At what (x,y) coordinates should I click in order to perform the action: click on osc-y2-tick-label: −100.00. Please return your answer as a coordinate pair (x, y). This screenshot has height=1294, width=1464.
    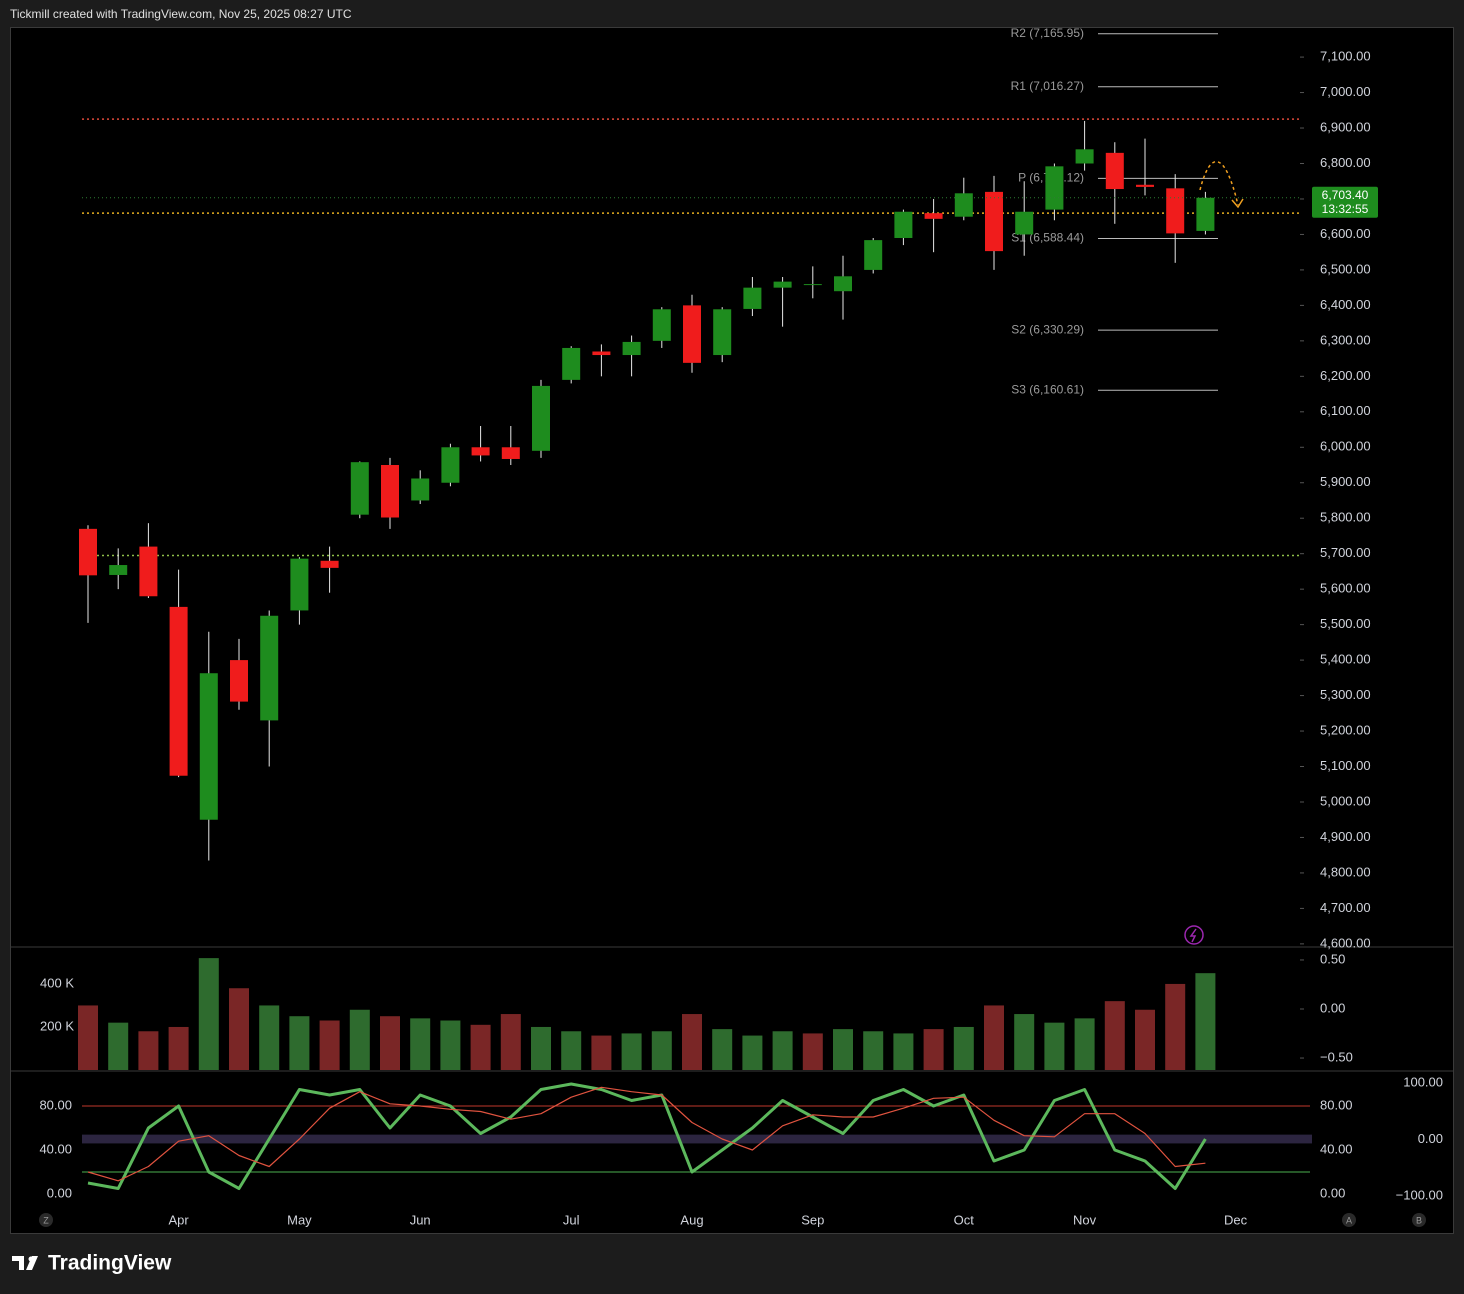
    Looking at the image, I should click on (1419, 1194).